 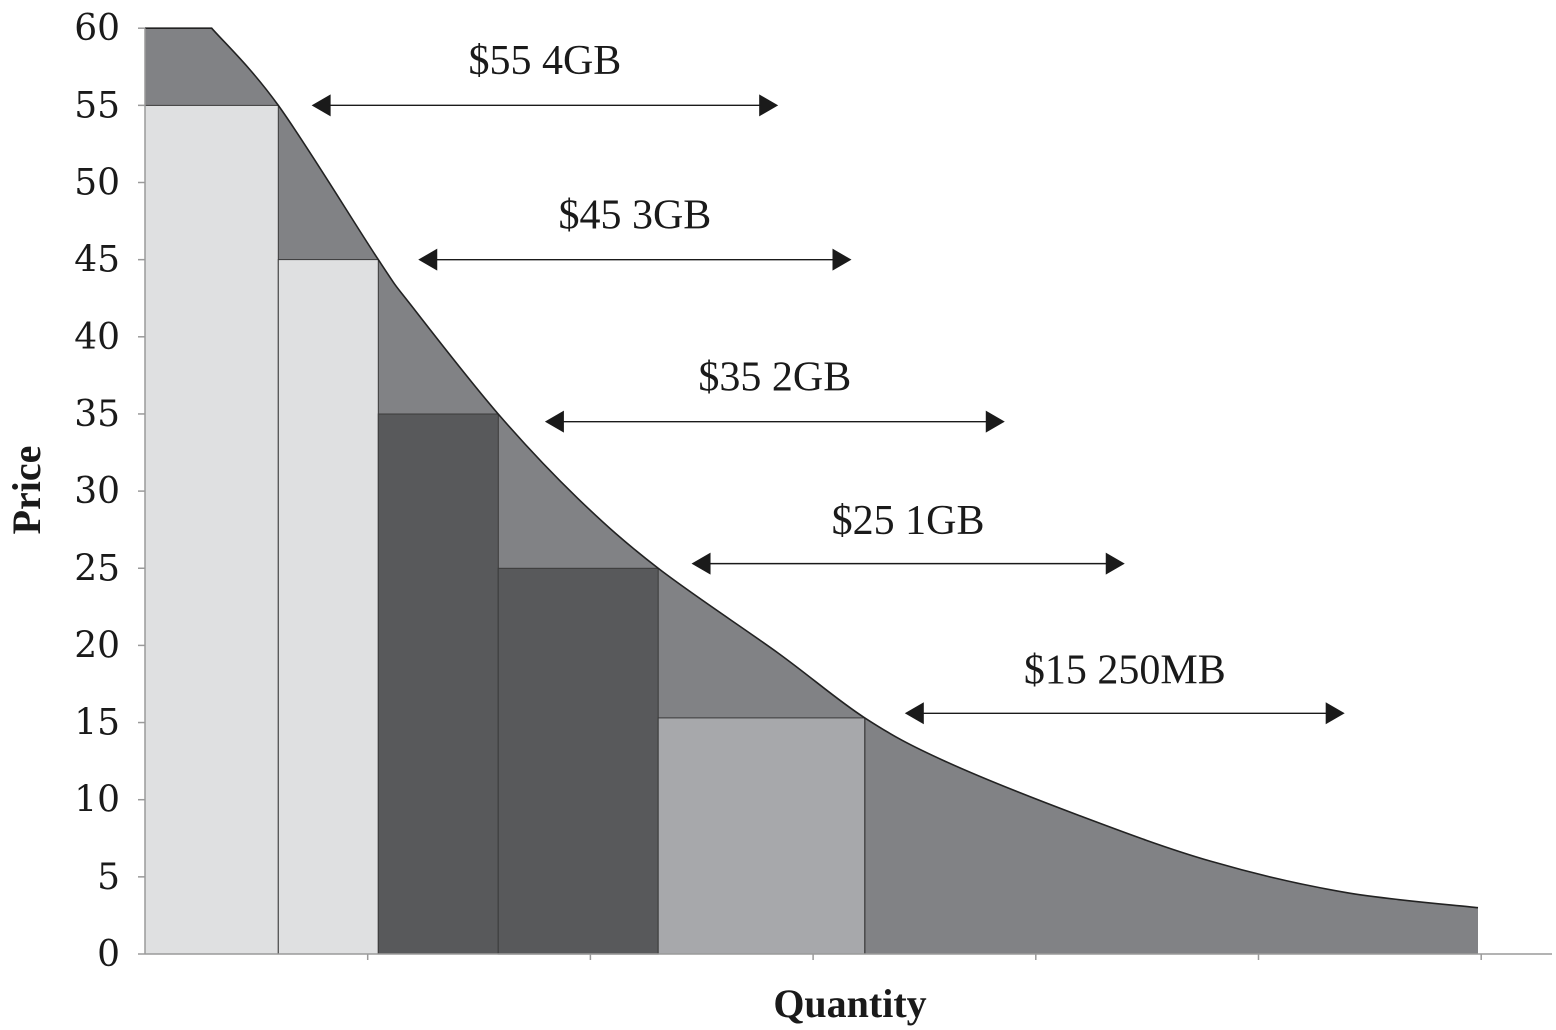 What do you see at coordinates (97, 337) in the screenshot?
I see `y-tick-label-40: 40` at bounding box center [97, 337].